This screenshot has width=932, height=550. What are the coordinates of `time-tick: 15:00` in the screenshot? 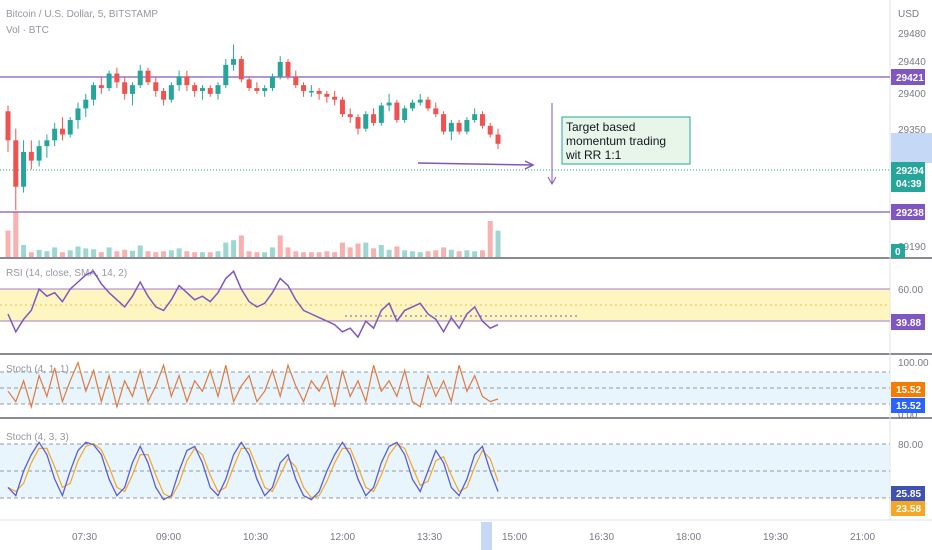 It's located at (514, 537).